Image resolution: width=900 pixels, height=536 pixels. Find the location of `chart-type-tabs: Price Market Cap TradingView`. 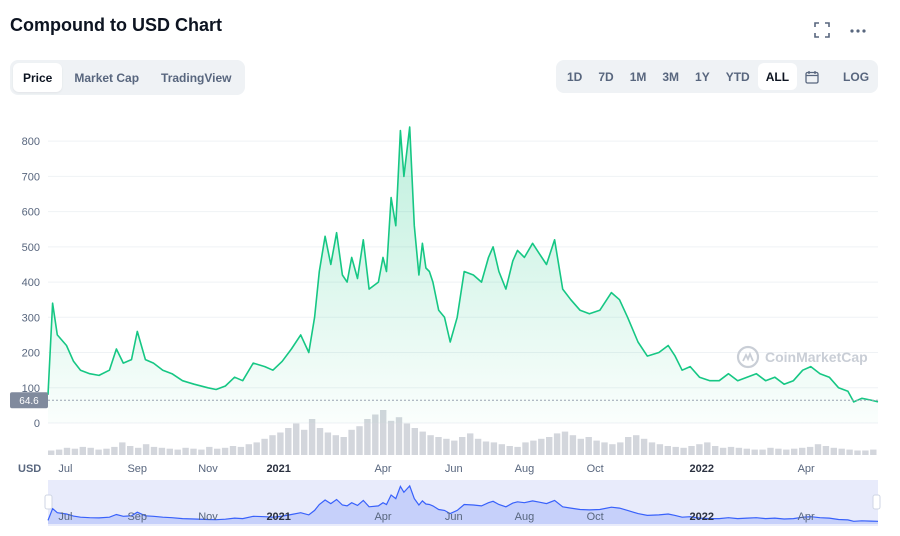

chart-type-tabs: Price Market Cap TradingView is located at coordinates (127, 77).